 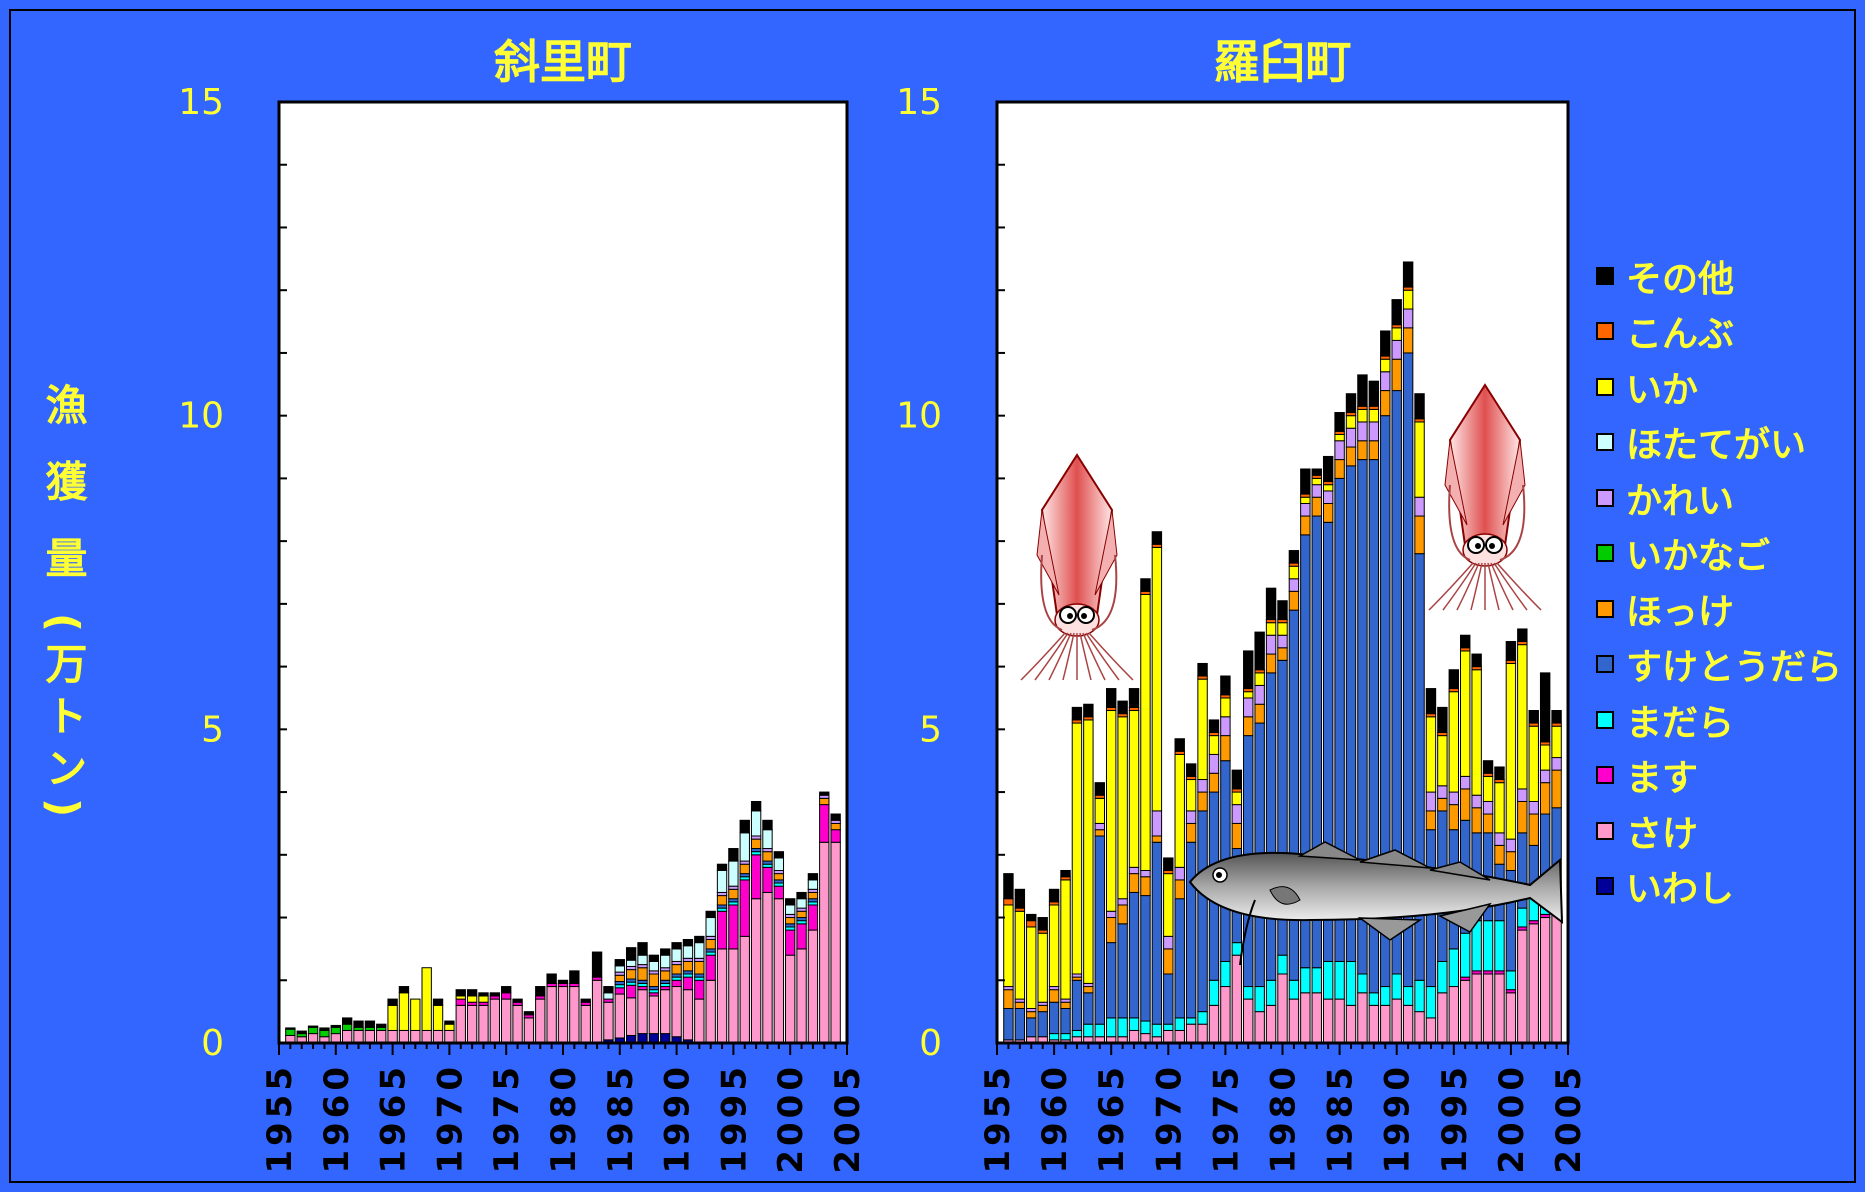 I want to click on legend-item: こんぶ, so click(x=1728, y=332).